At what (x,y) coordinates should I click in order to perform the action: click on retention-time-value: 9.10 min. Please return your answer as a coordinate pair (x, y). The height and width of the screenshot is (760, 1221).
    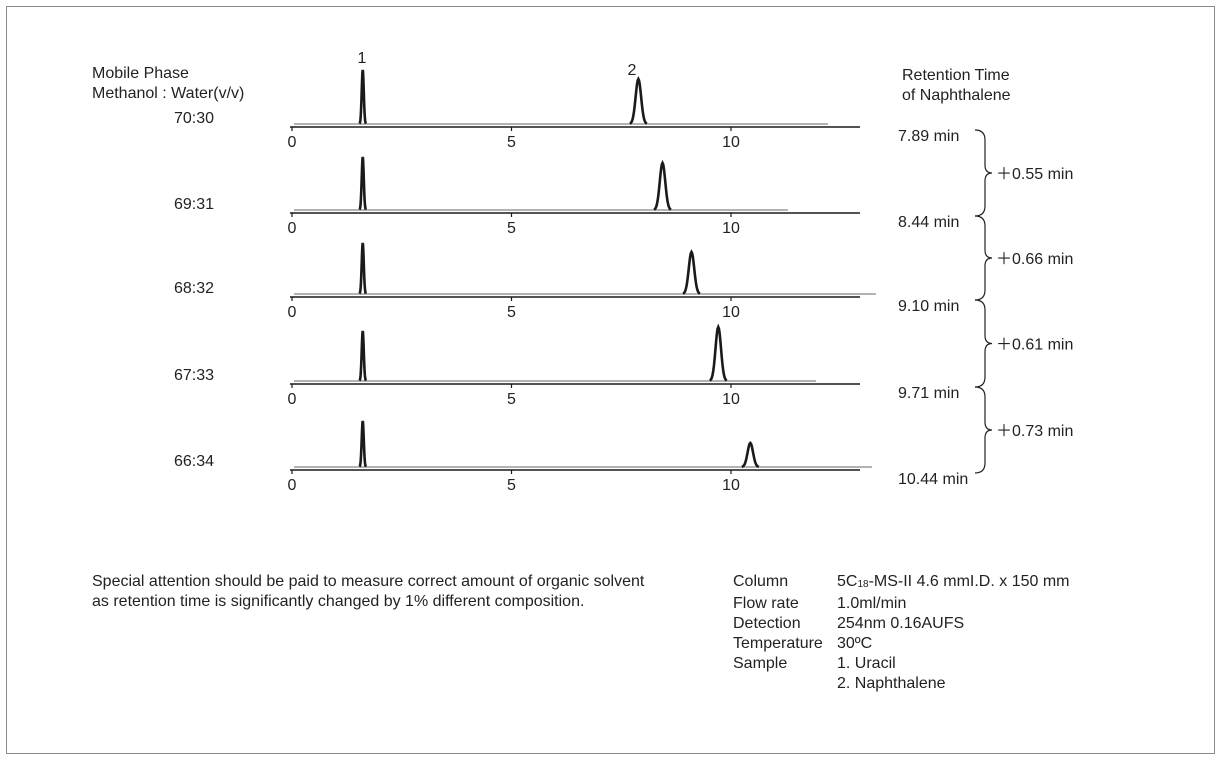
    Looking at the image, I should click on (928, 306).